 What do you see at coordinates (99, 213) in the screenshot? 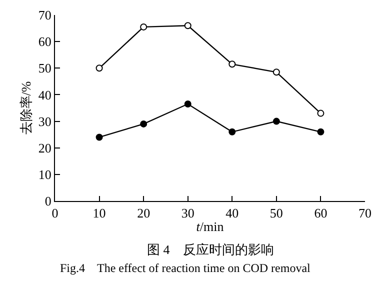
I see `x-tick-label: 10` at bounding box center [99, 213].